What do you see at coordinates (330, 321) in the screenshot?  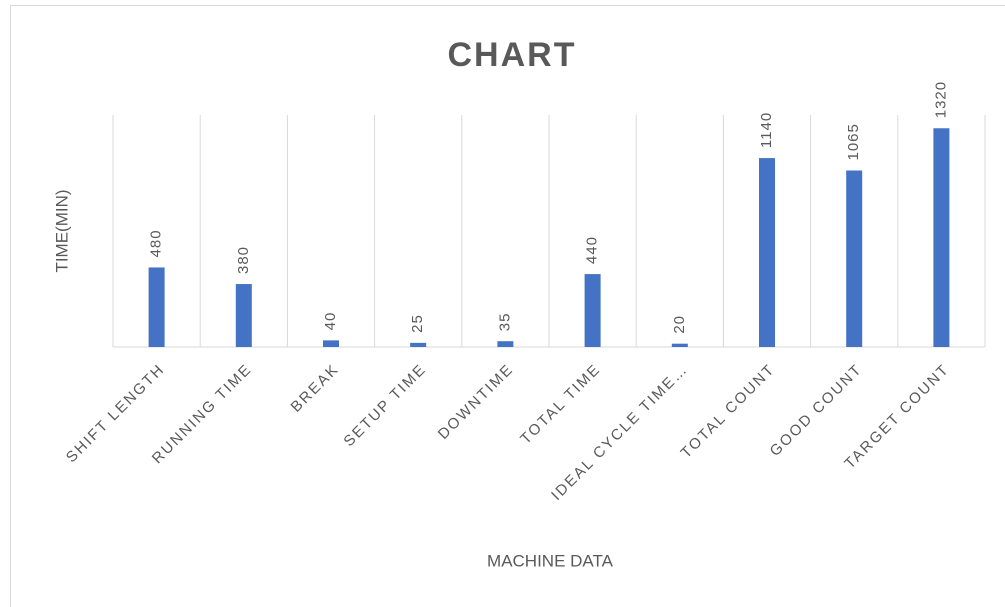 I see `data-label: 40` at bounding box center [330, 321].